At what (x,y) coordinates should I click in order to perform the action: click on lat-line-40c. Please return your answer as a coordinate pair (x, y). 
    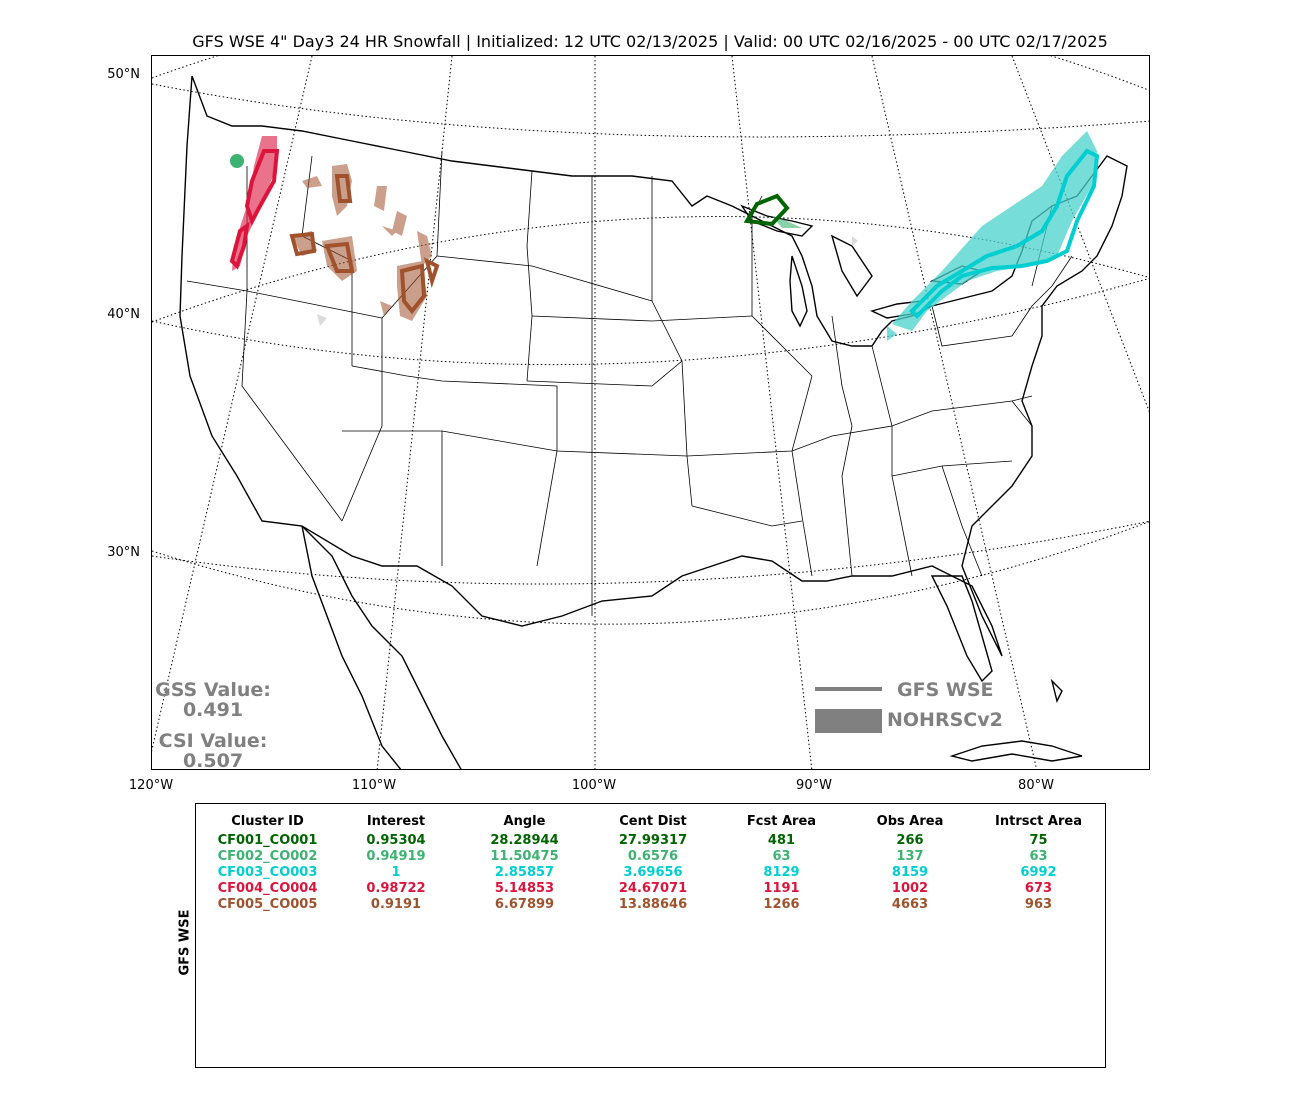
    Looking at the image, I should click on (650, 322).